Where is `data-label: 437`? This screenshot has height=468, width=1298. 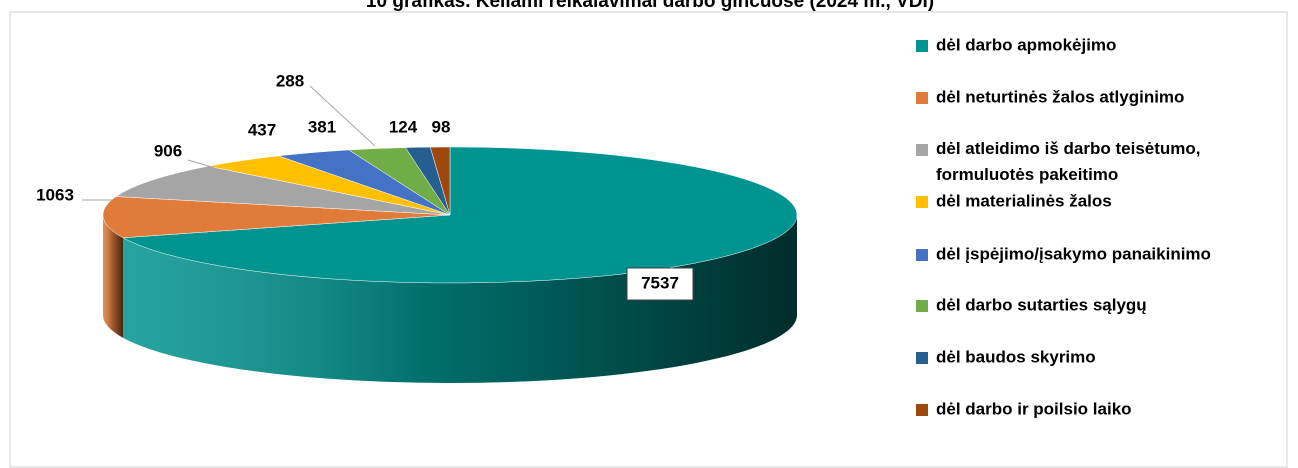 data-label: 437 is located at coordinates (262, 129).